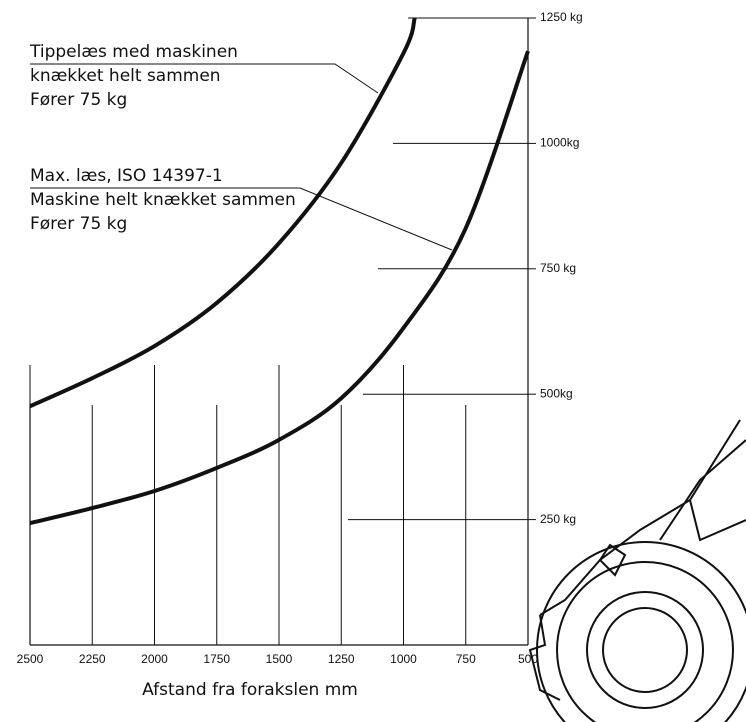 The height and width of the screenshot is (722, 746). Describe the element at coordinates (154, 659) in the screenshot. I see `x-tick-label: 2000` at that location.